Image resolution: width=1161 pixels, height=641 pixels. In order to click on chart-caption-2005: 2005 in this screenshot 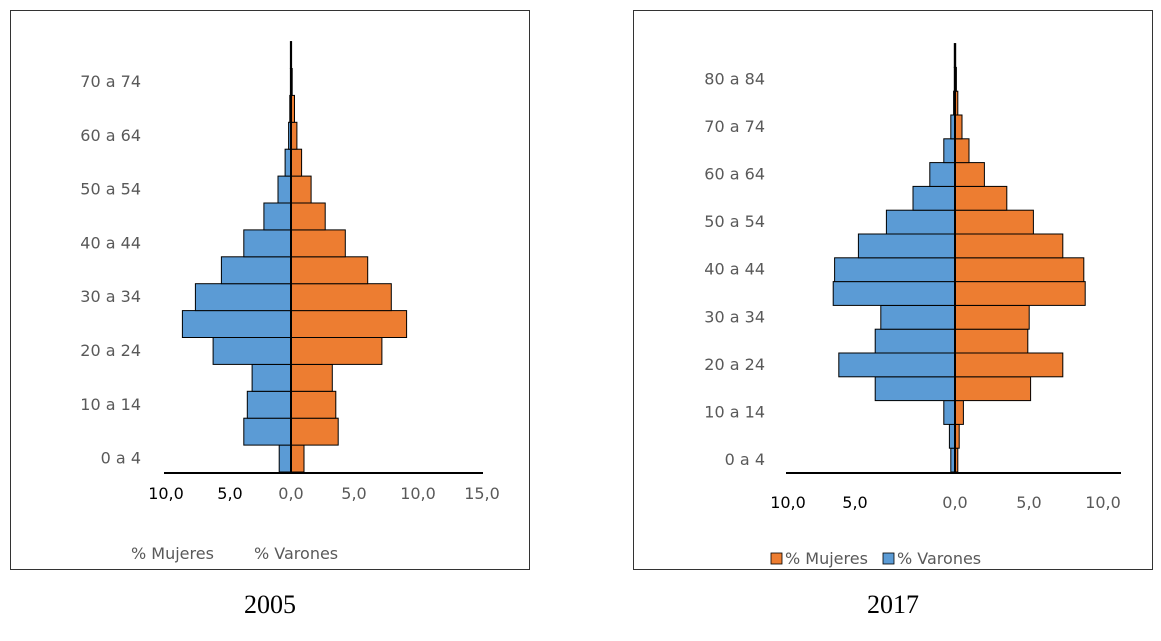, I will do `click(270, 604)`.